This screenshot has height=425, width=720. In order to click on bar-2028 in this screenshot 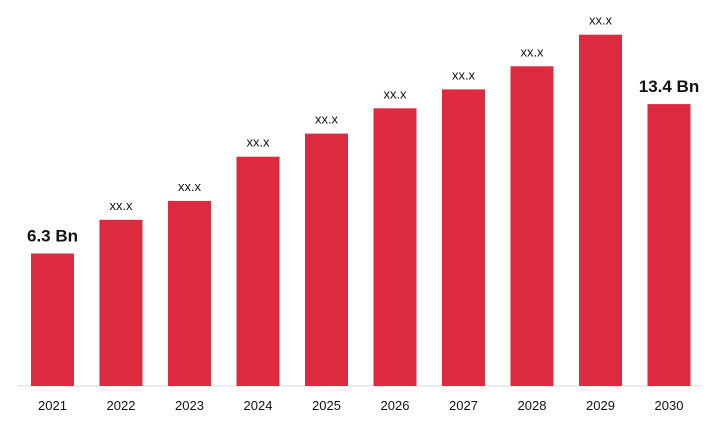, I will do `click(532, 226)`.